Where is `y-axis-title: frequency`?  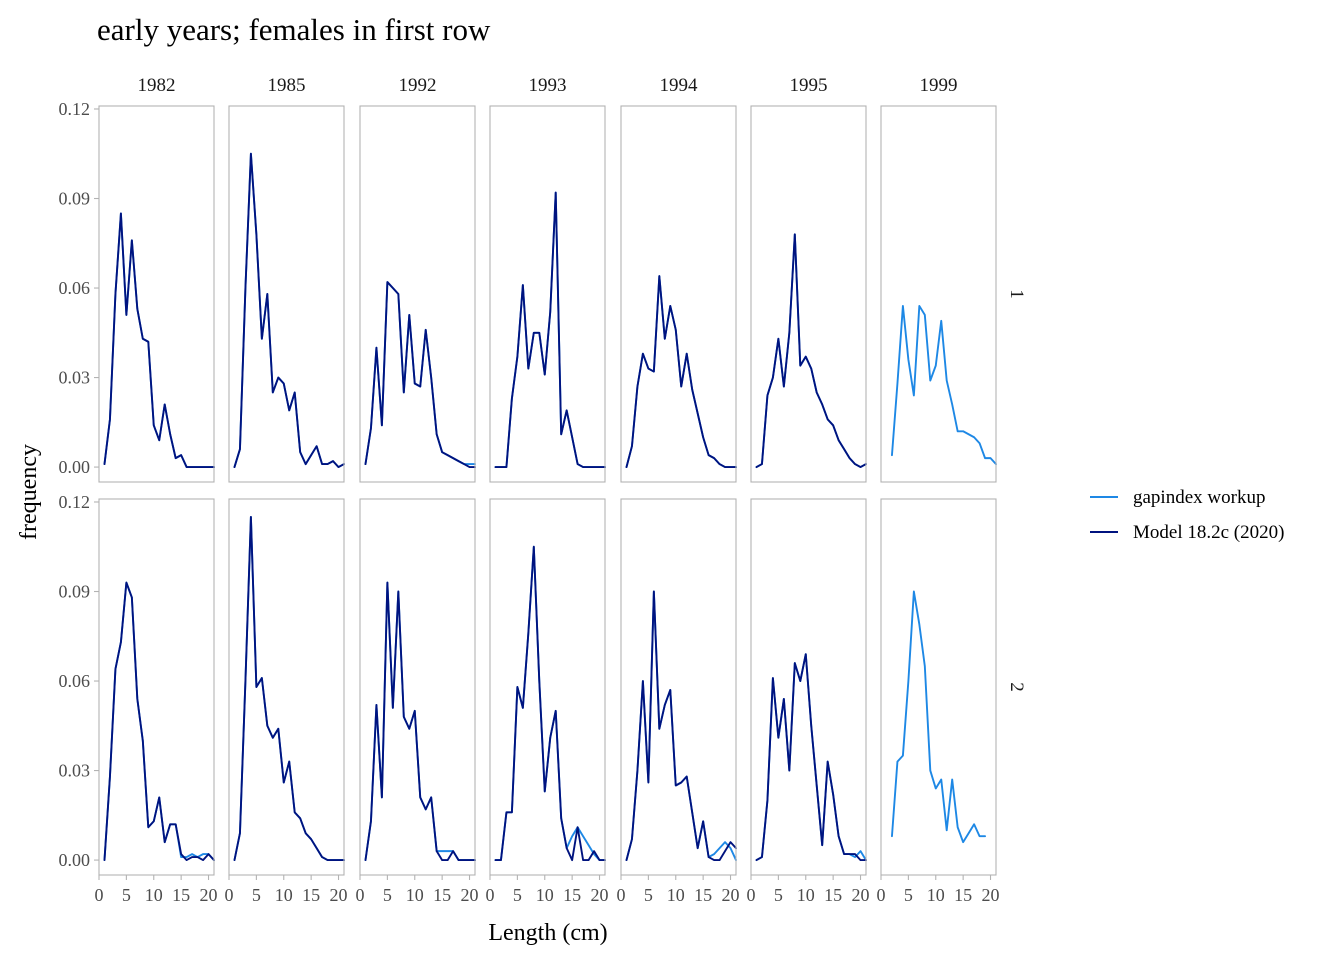
y-axis-title: frequency is located at coordinates (29, 492).